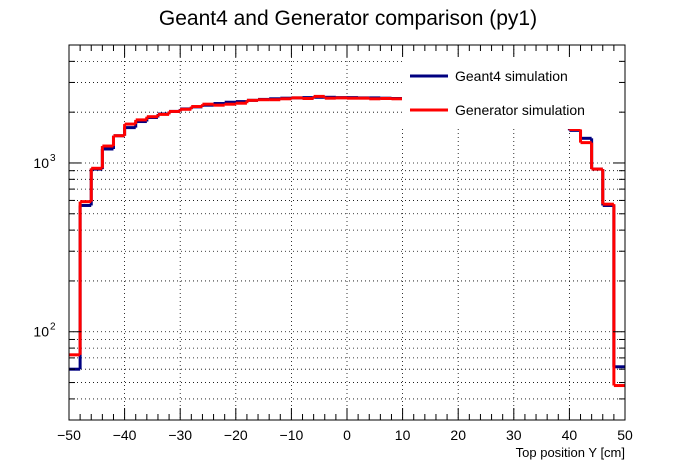 This screenshot has width=696, height=472. What do you see at coordinates (403, 435) in the screenshot?
I see `x-tick-label: 10` at bounding box center [403, 435].